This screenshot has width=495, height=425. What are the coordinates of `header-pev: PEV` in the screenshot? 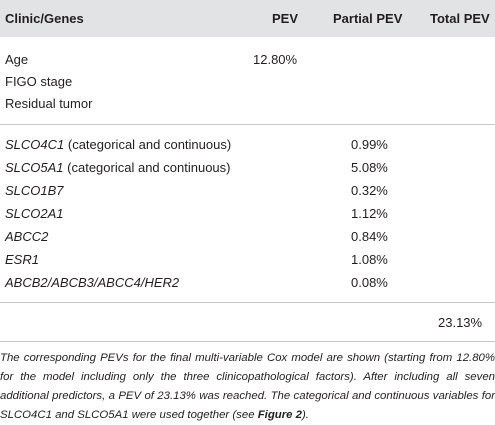 It's located at (285, 18).